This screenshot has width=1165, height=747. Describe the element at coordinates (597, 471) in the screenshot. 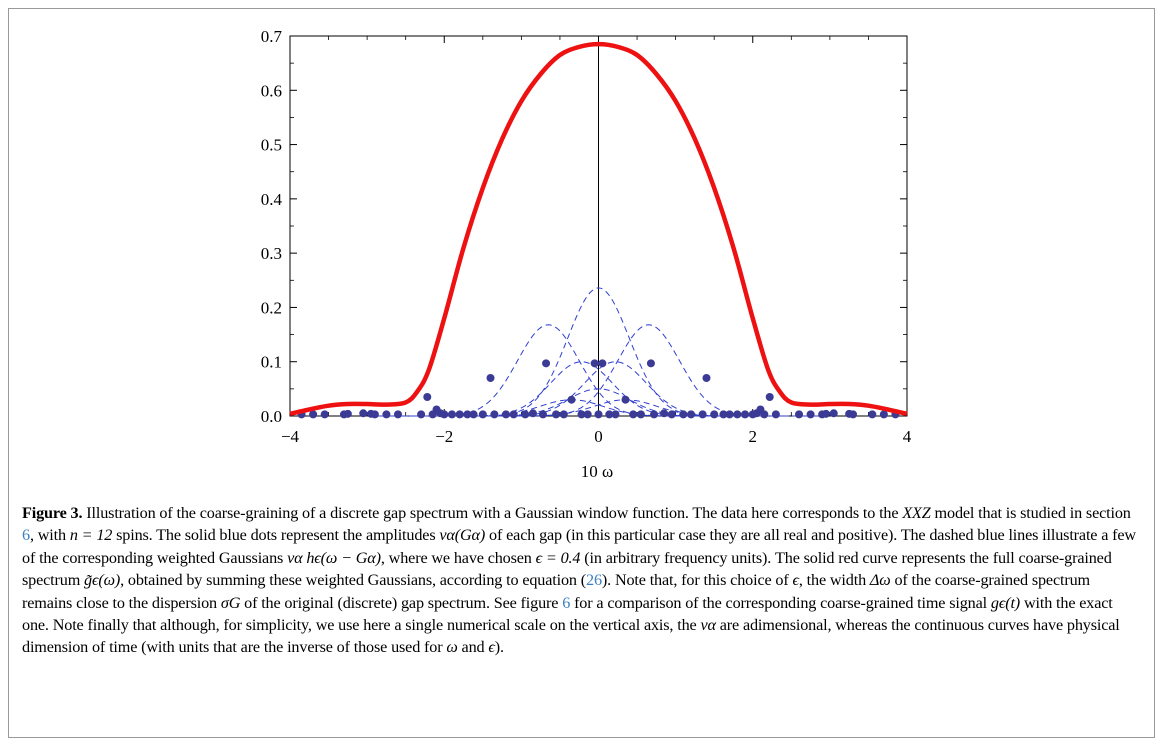

I see `x-axis-label: 10 ω` at that location.